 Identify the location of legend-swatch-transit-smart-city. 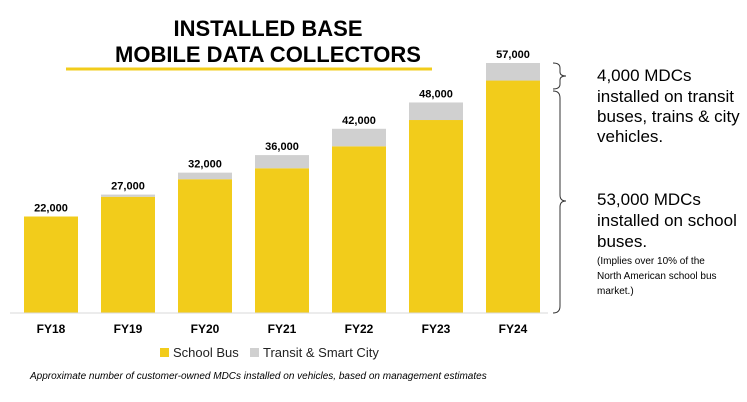
(254, 352).